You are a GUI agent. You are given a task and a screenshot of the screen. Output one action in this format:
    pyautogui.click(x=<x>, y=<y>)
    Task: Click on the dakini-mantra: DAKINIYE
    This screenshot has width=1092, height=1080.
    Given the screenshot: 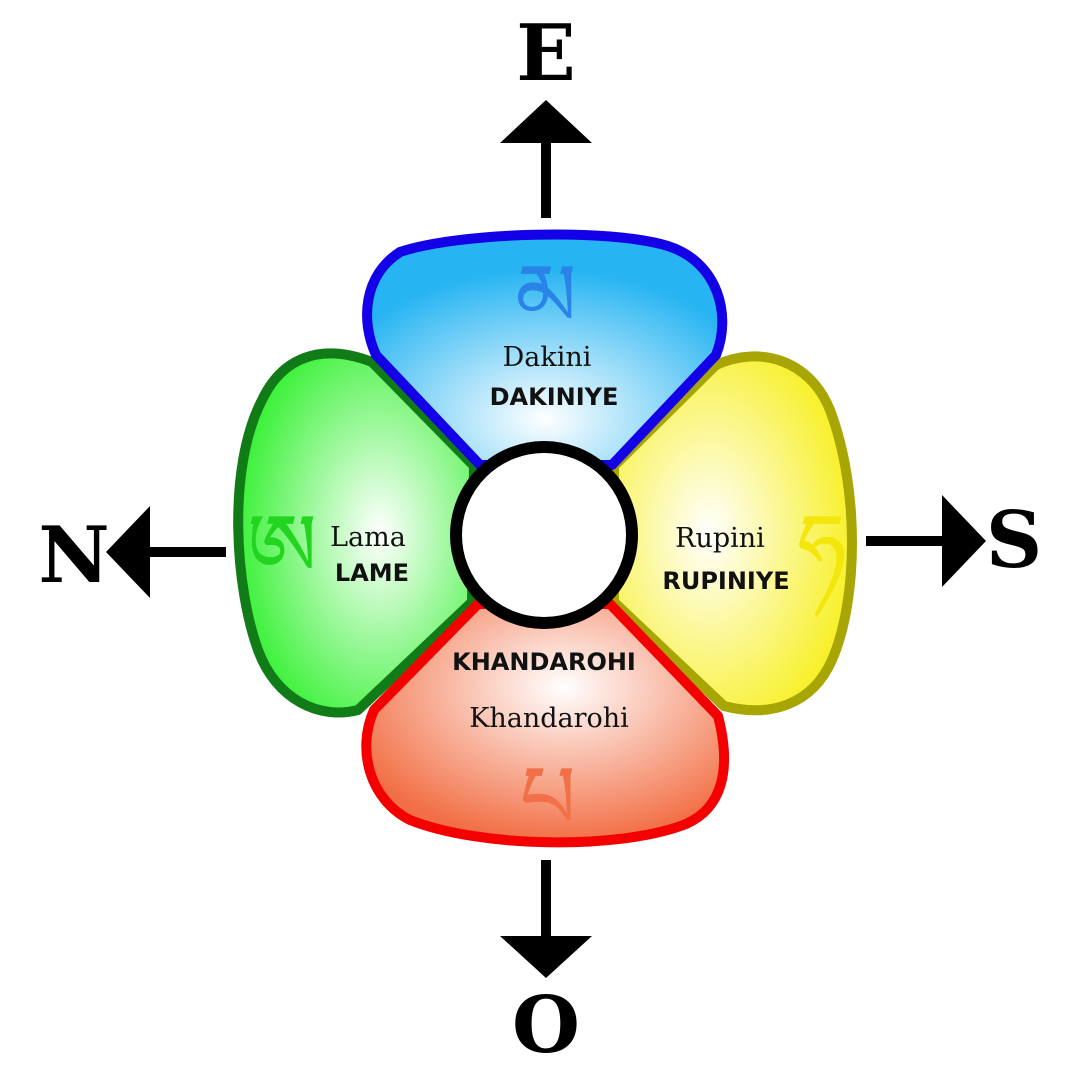 What is the action you would take?
    pyautogui.click(x=554, y=397)
    